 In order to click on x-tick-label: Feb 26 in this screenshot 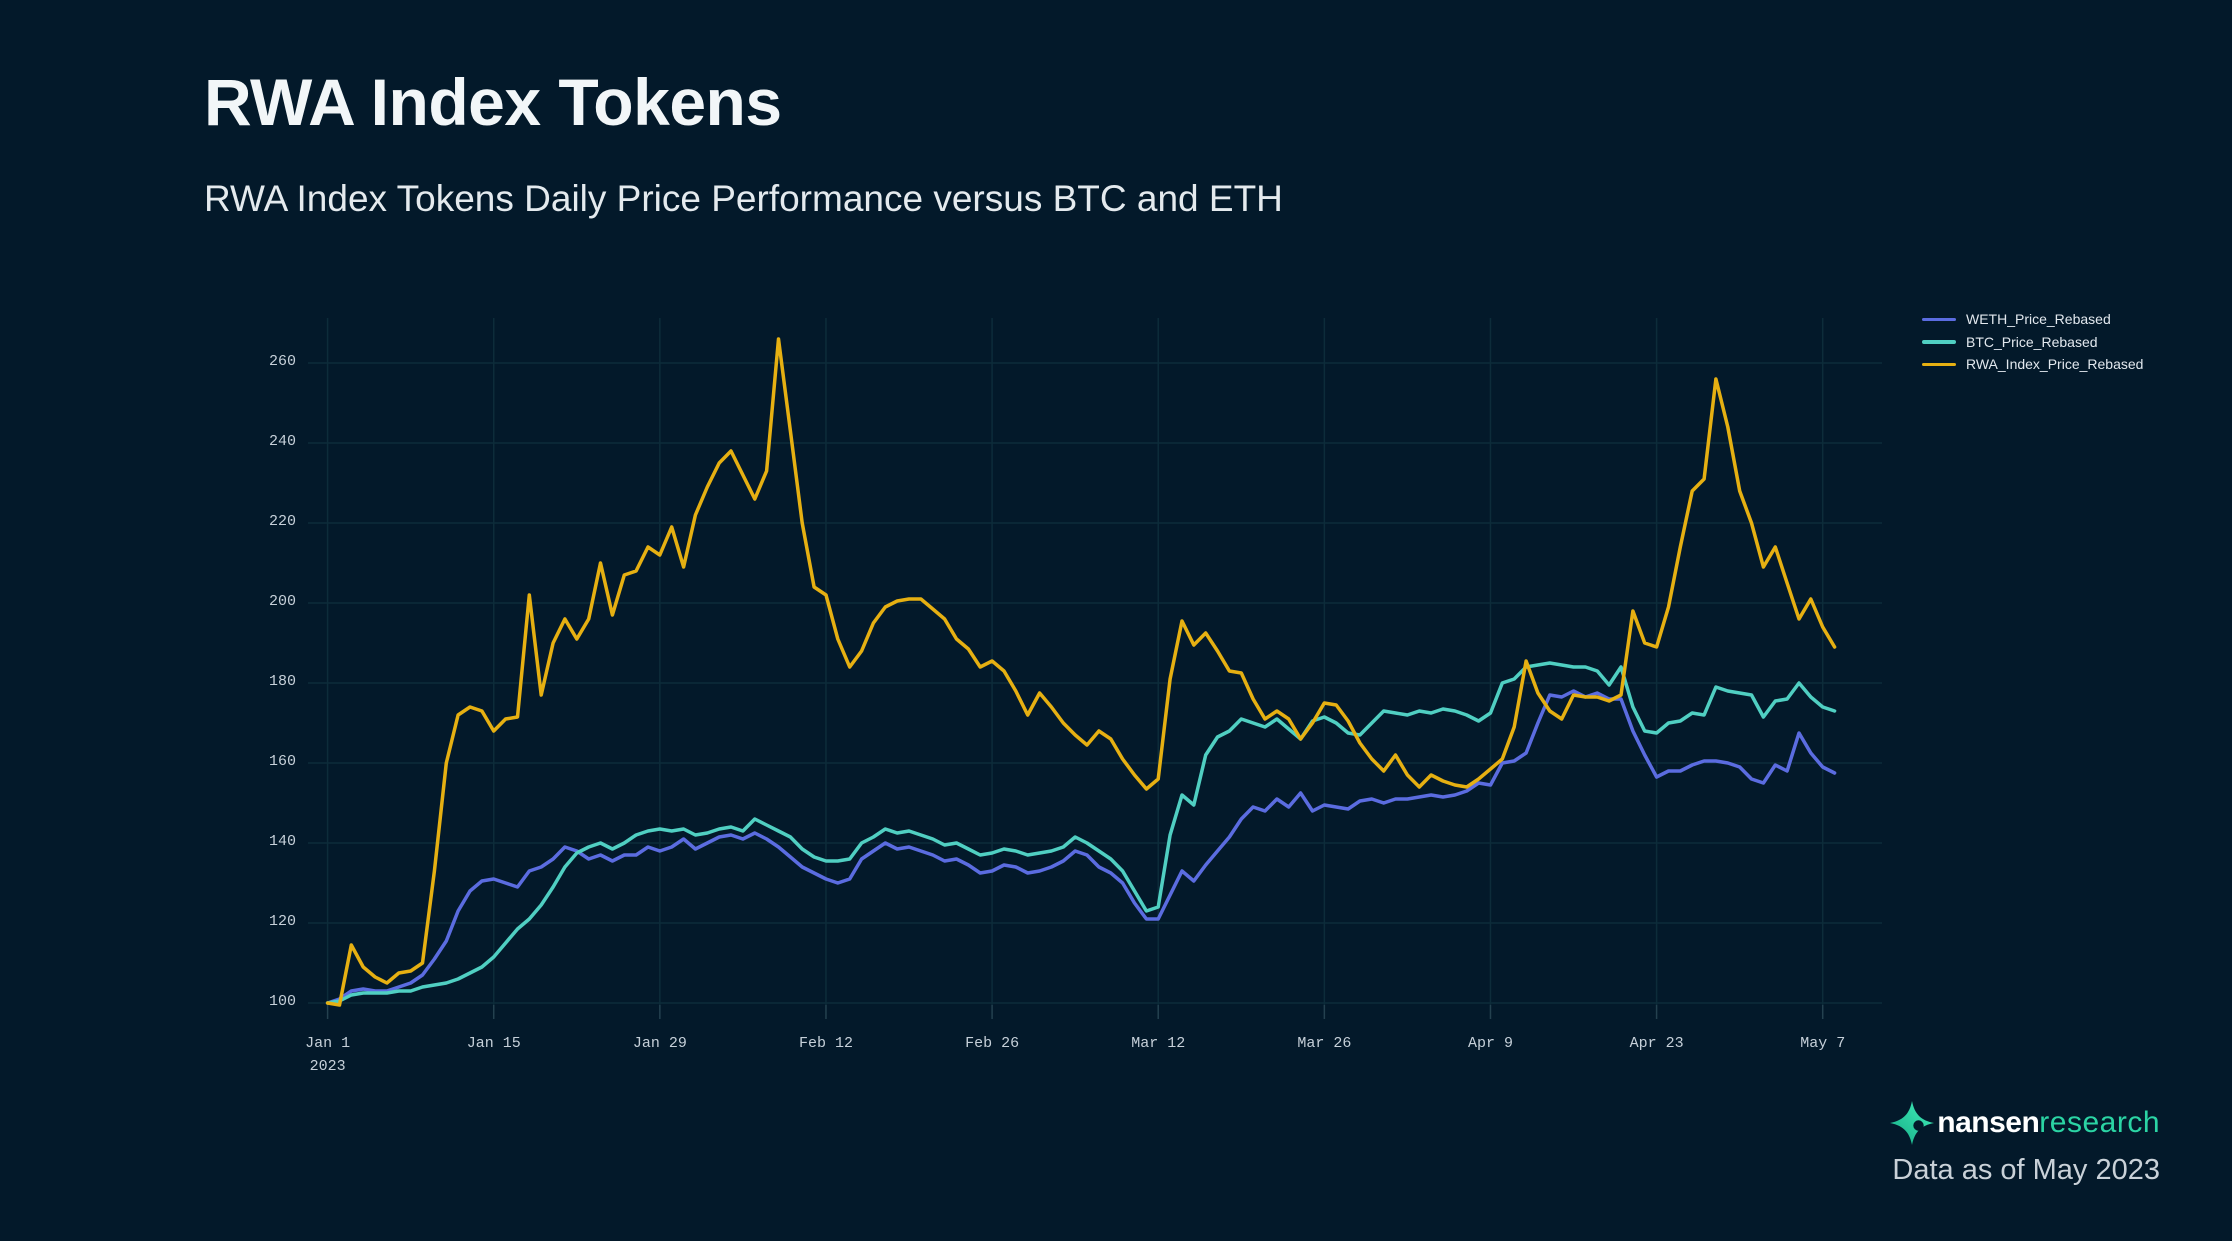, I will do `click(992, 1043)`.